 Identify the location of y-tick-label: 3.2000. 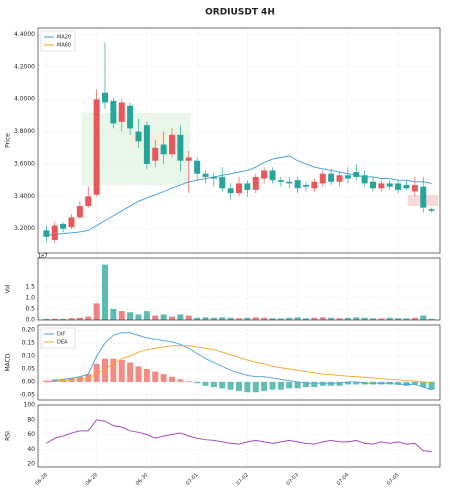
(24, 228).